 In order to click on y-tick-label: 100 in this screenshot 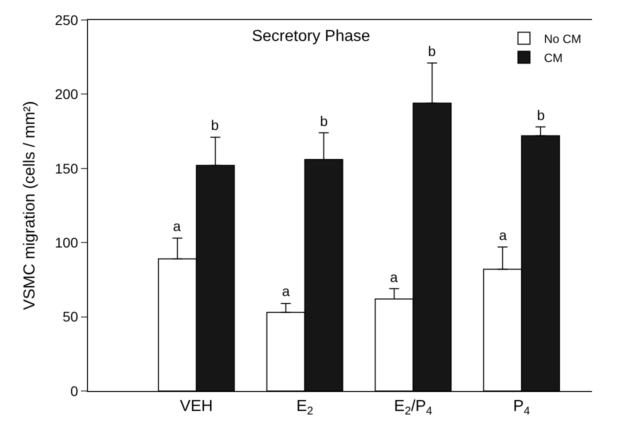, I will do `click(66, 242)`.